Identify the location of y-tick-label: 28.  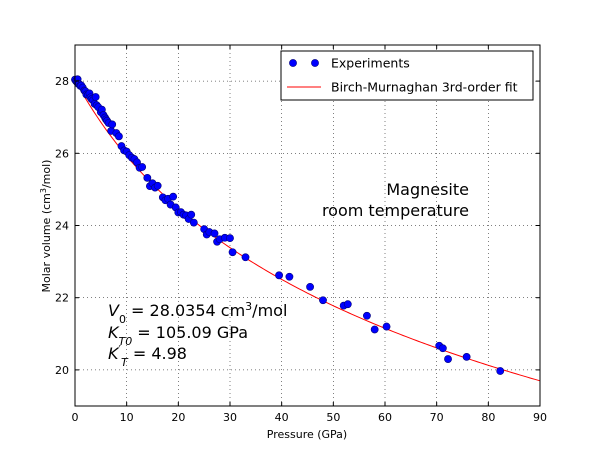
(62, 81).